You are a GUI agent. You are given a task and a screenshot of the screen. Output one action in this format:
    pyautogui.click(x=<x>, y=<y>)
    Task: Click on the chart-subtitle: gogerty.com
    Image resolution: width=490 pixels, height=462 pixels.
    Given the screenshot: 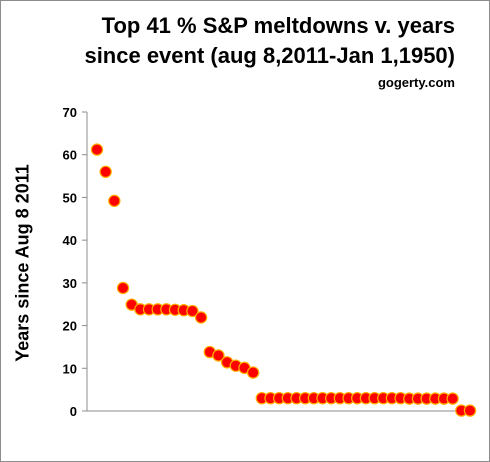 What is the action you would take?
    pyautogui.click(x=416, y=82)
    